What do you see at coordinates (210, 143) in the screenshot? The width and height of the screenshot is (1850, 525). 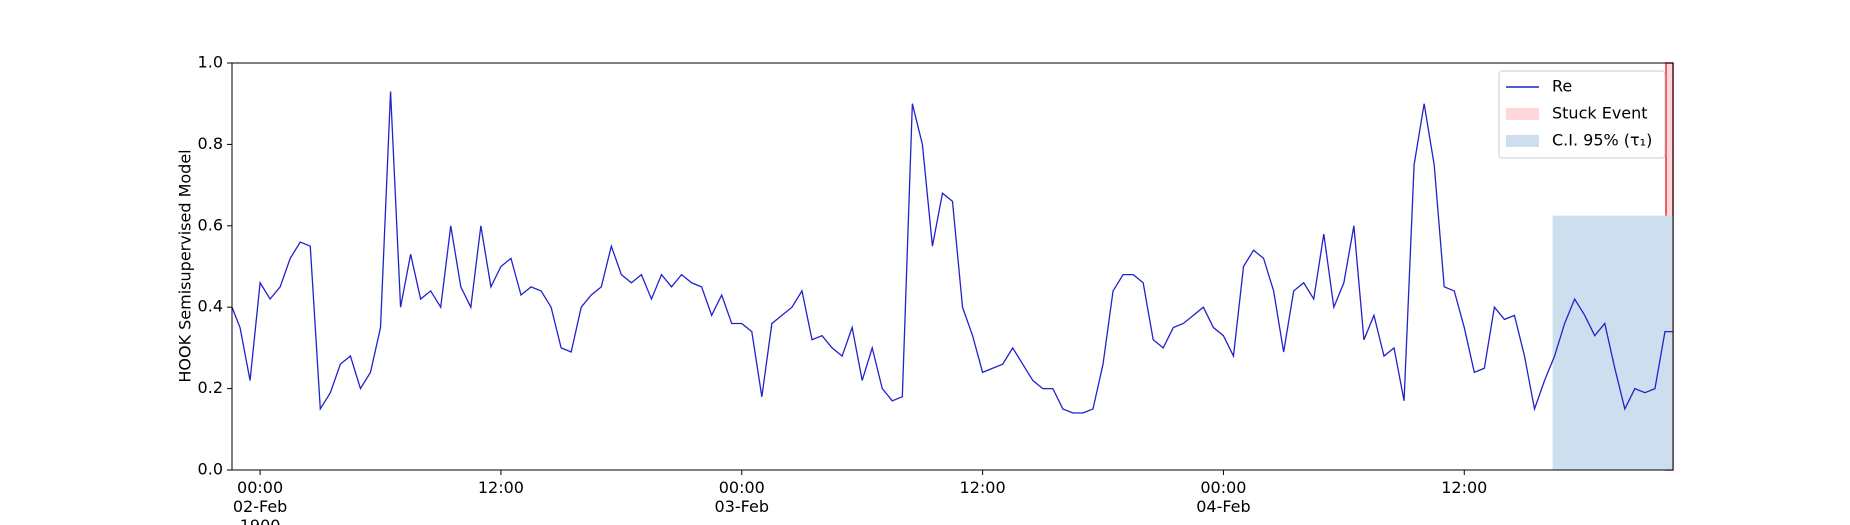 I see `y-tick-label: 0.8` at bounding box center [210, 143].